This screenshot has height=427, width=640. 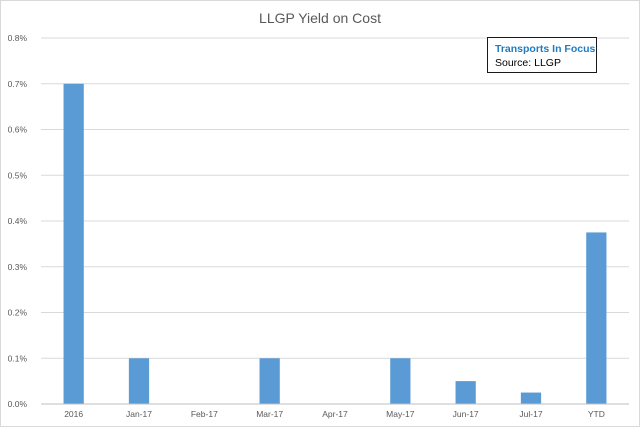 What do you see at coordinates (139, 414) in the screenshot?
I see `x-tick-label: Jan-17` at bounding box center [139, 414].